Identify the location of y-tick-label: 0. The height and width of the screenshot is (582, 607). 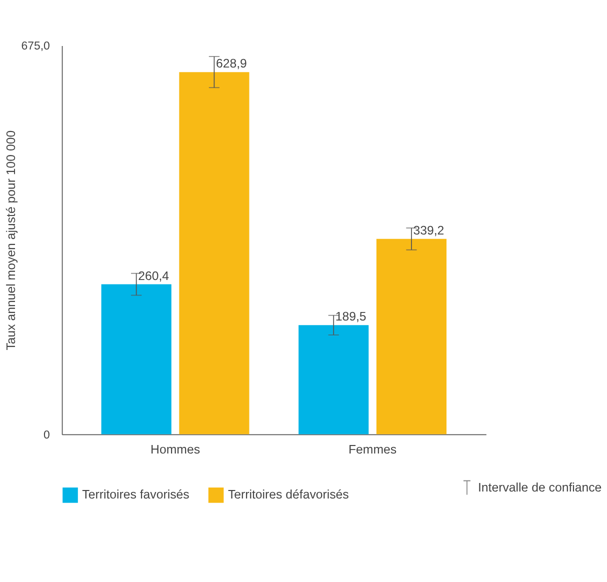
(47, 435).